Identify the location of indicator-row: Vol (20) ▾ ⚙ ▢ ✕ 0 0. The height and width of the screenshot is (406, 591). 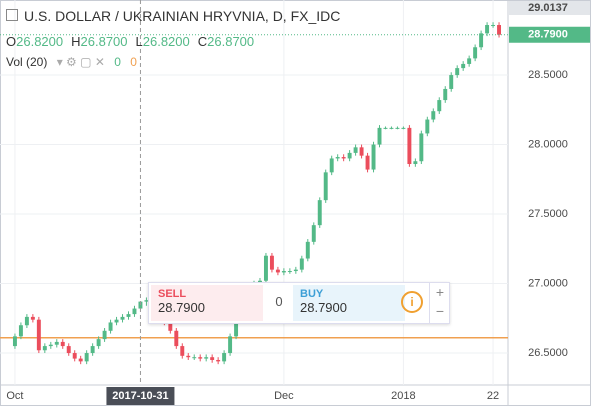
(71, 62).